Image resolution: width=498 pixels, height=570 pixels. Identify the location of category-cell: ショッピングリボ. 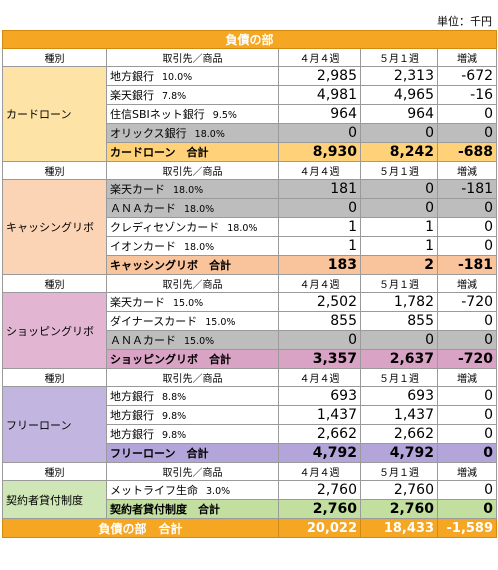
(54, 330).